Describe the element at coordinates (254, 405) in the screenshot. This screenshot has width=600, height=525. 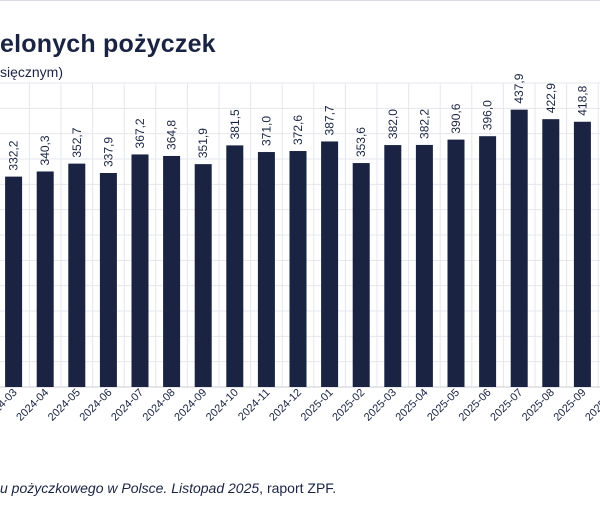
I see `x-tick-label: 2024-11` at that location.